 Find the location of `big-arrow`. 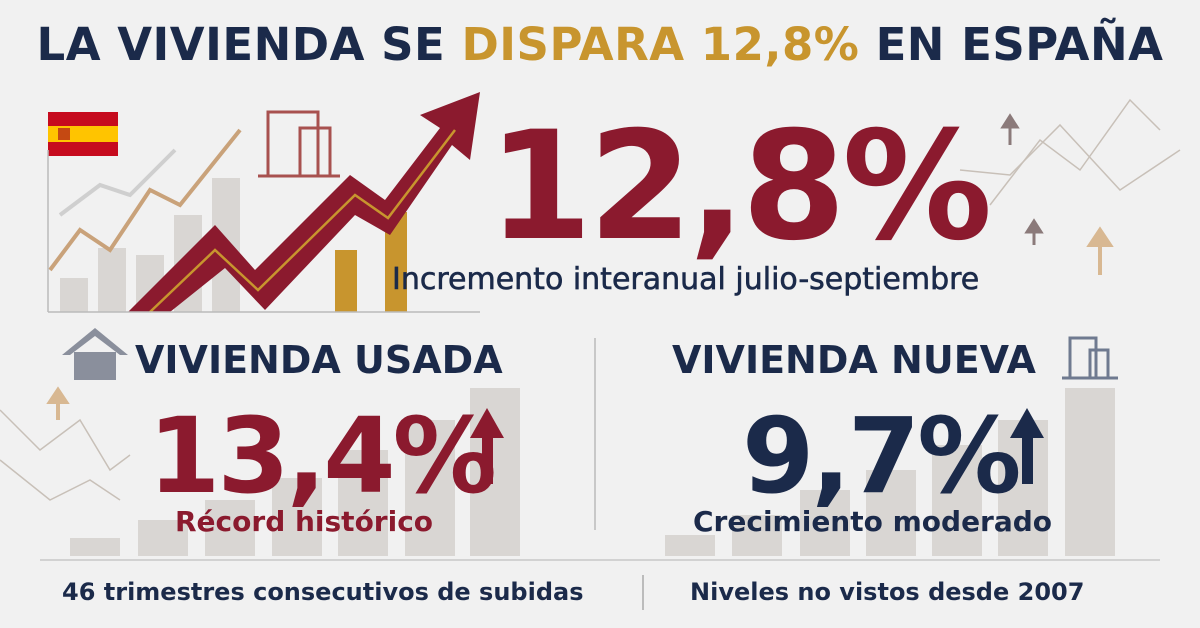

big-arrow is located at coordinates (304, 202).